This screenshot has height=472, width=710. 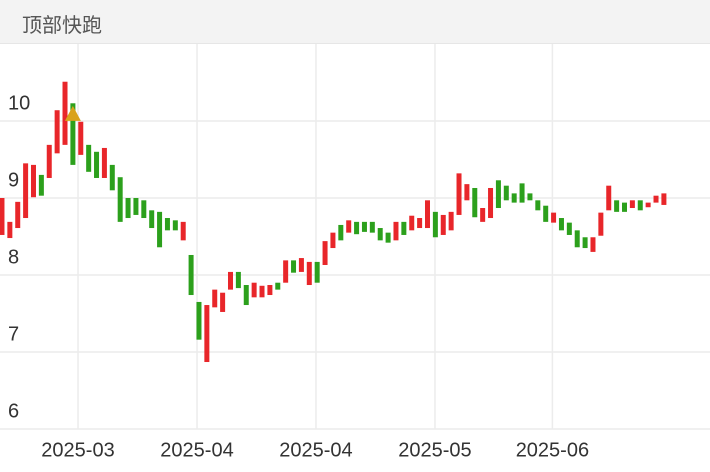 What do you see at coordinates (13, 411) in the screenshot?
I see `y-tick-label: 6` at bounding box center [13, 411].